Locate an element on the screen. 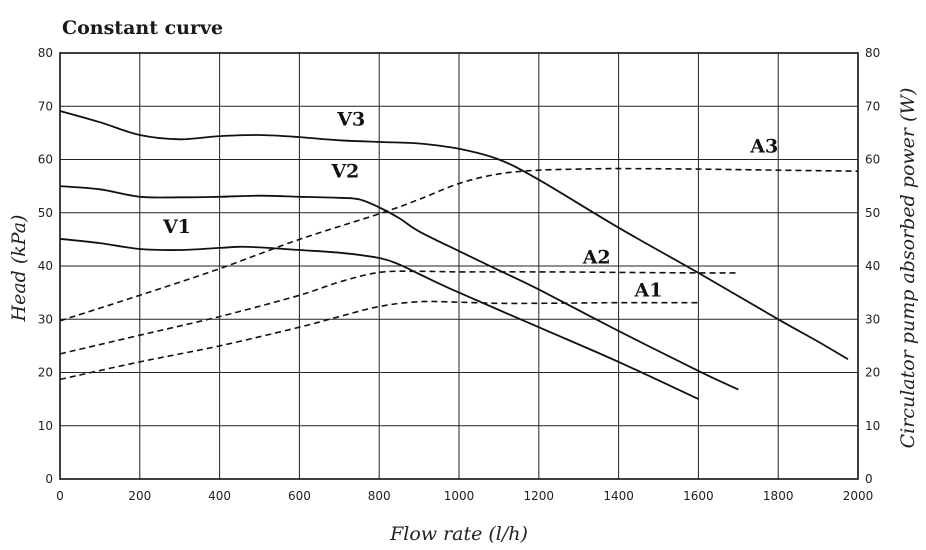 This screenshot has width=926, height=550. y2-tick-labels: 0 10 20 30 40 50 60 70 80 is located at coordinates (872, 266).